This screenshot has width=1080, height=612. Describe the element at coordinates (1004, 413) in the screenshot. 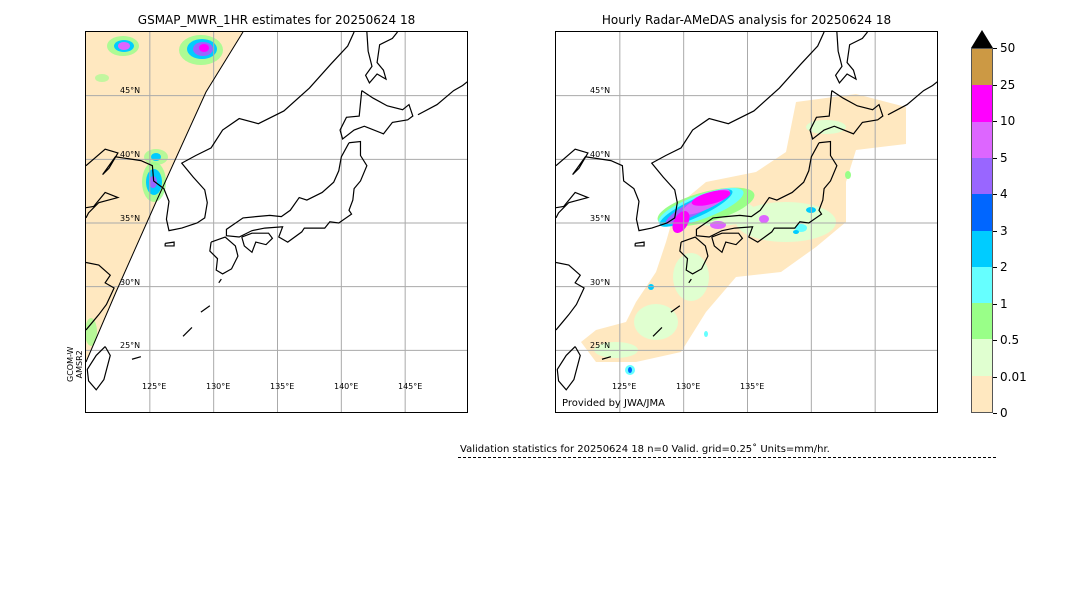

I see `colorbar-tick-label: 0` at that location.